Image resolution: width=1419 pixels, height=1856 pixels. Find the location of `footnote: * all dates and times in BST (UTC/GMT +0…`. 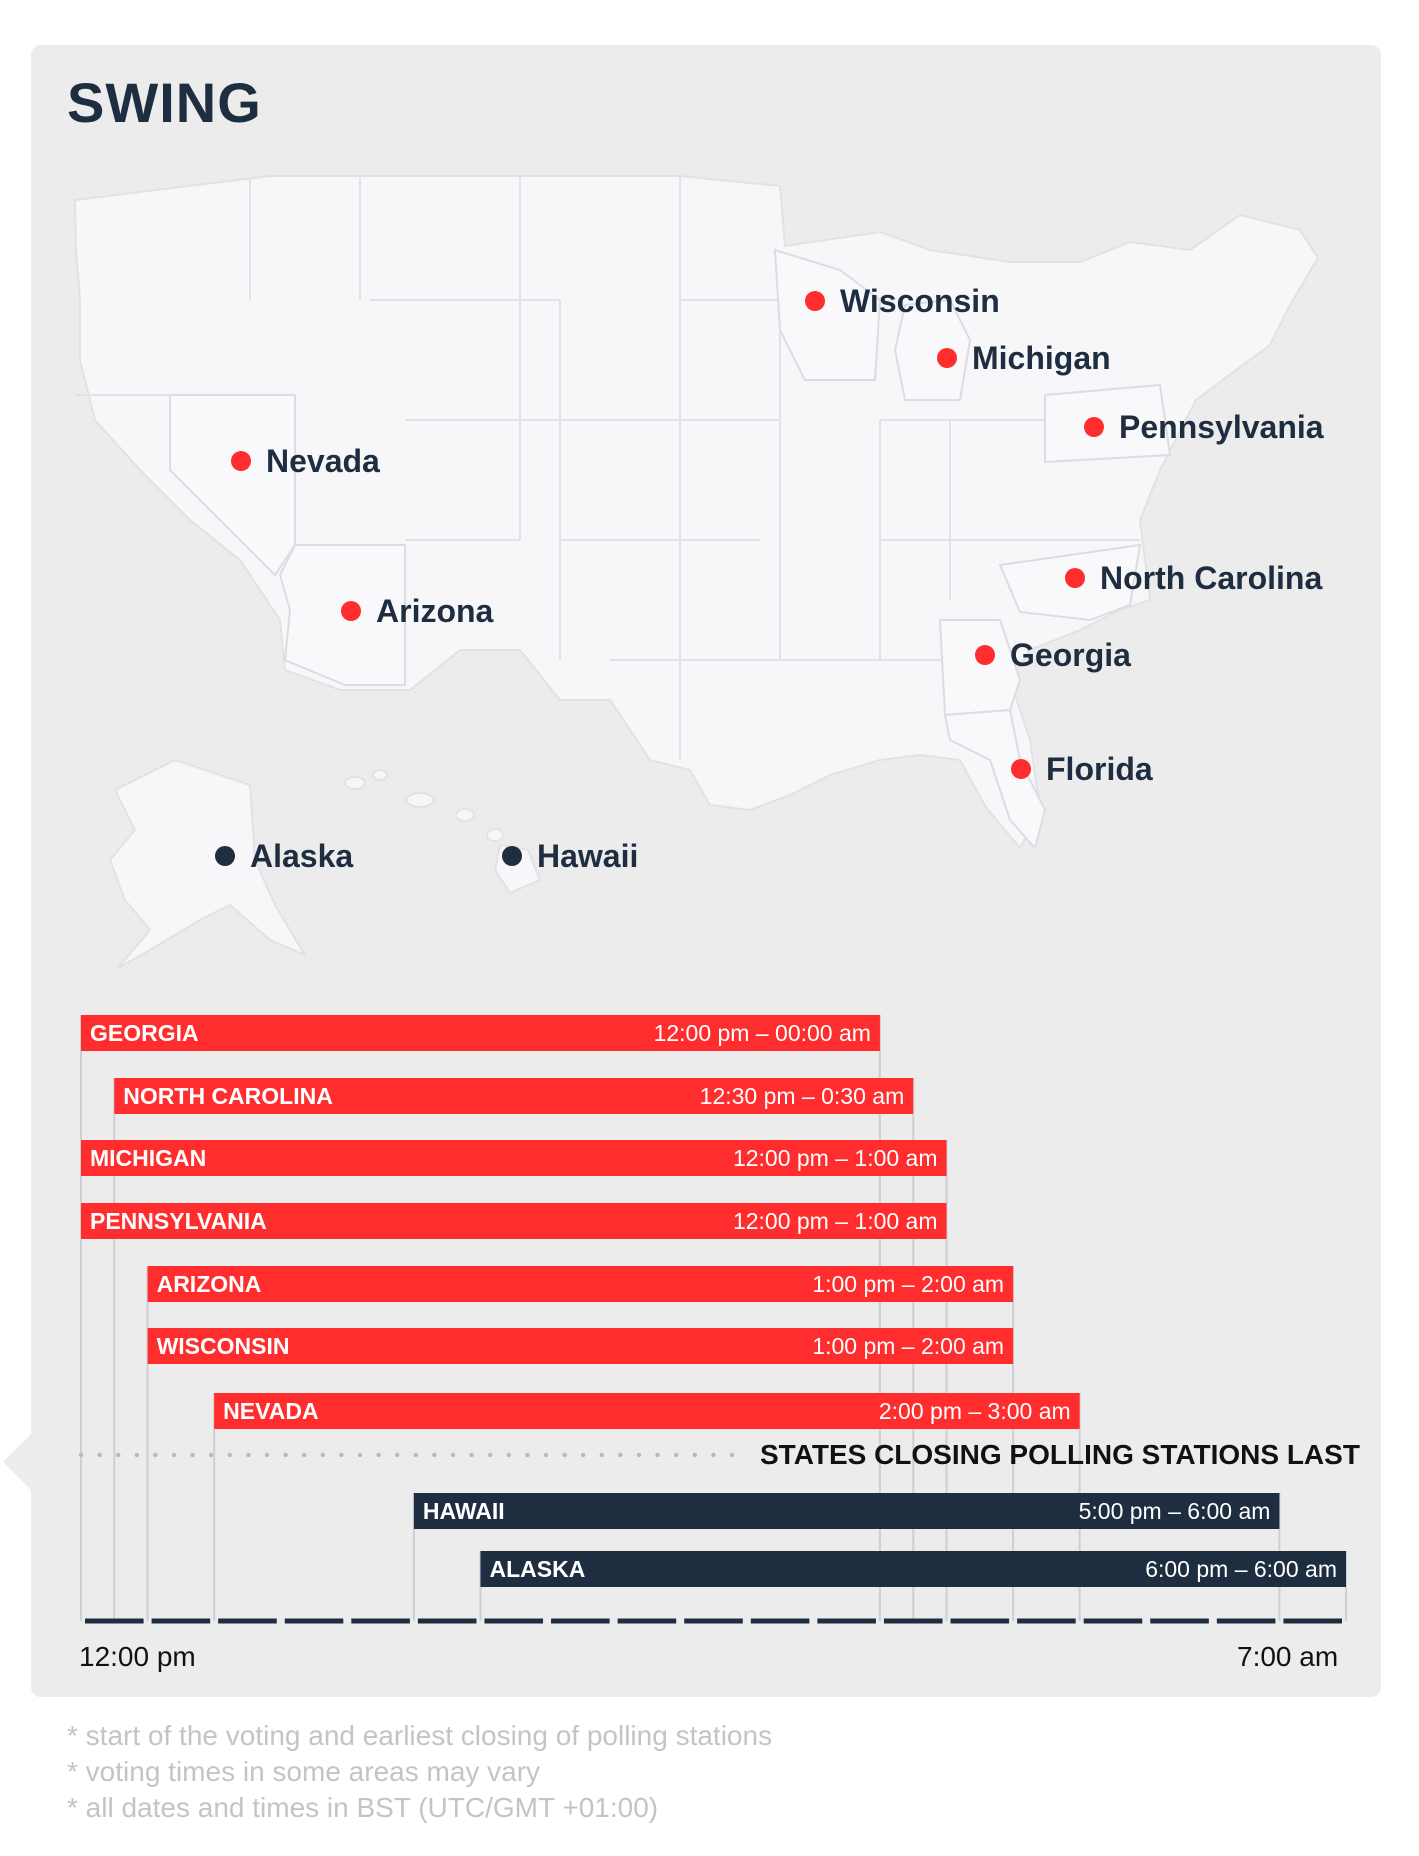

footnote: * all dates and times in BST (UTC/GMT +0… is located at coordinates (363, 1807).